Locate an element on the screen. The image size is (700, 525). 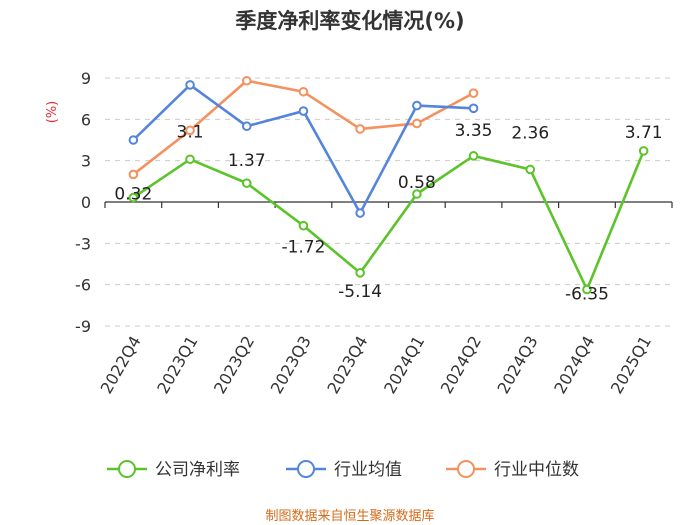
legend-item: 公司净利率 is located at coordinates (173, 470).